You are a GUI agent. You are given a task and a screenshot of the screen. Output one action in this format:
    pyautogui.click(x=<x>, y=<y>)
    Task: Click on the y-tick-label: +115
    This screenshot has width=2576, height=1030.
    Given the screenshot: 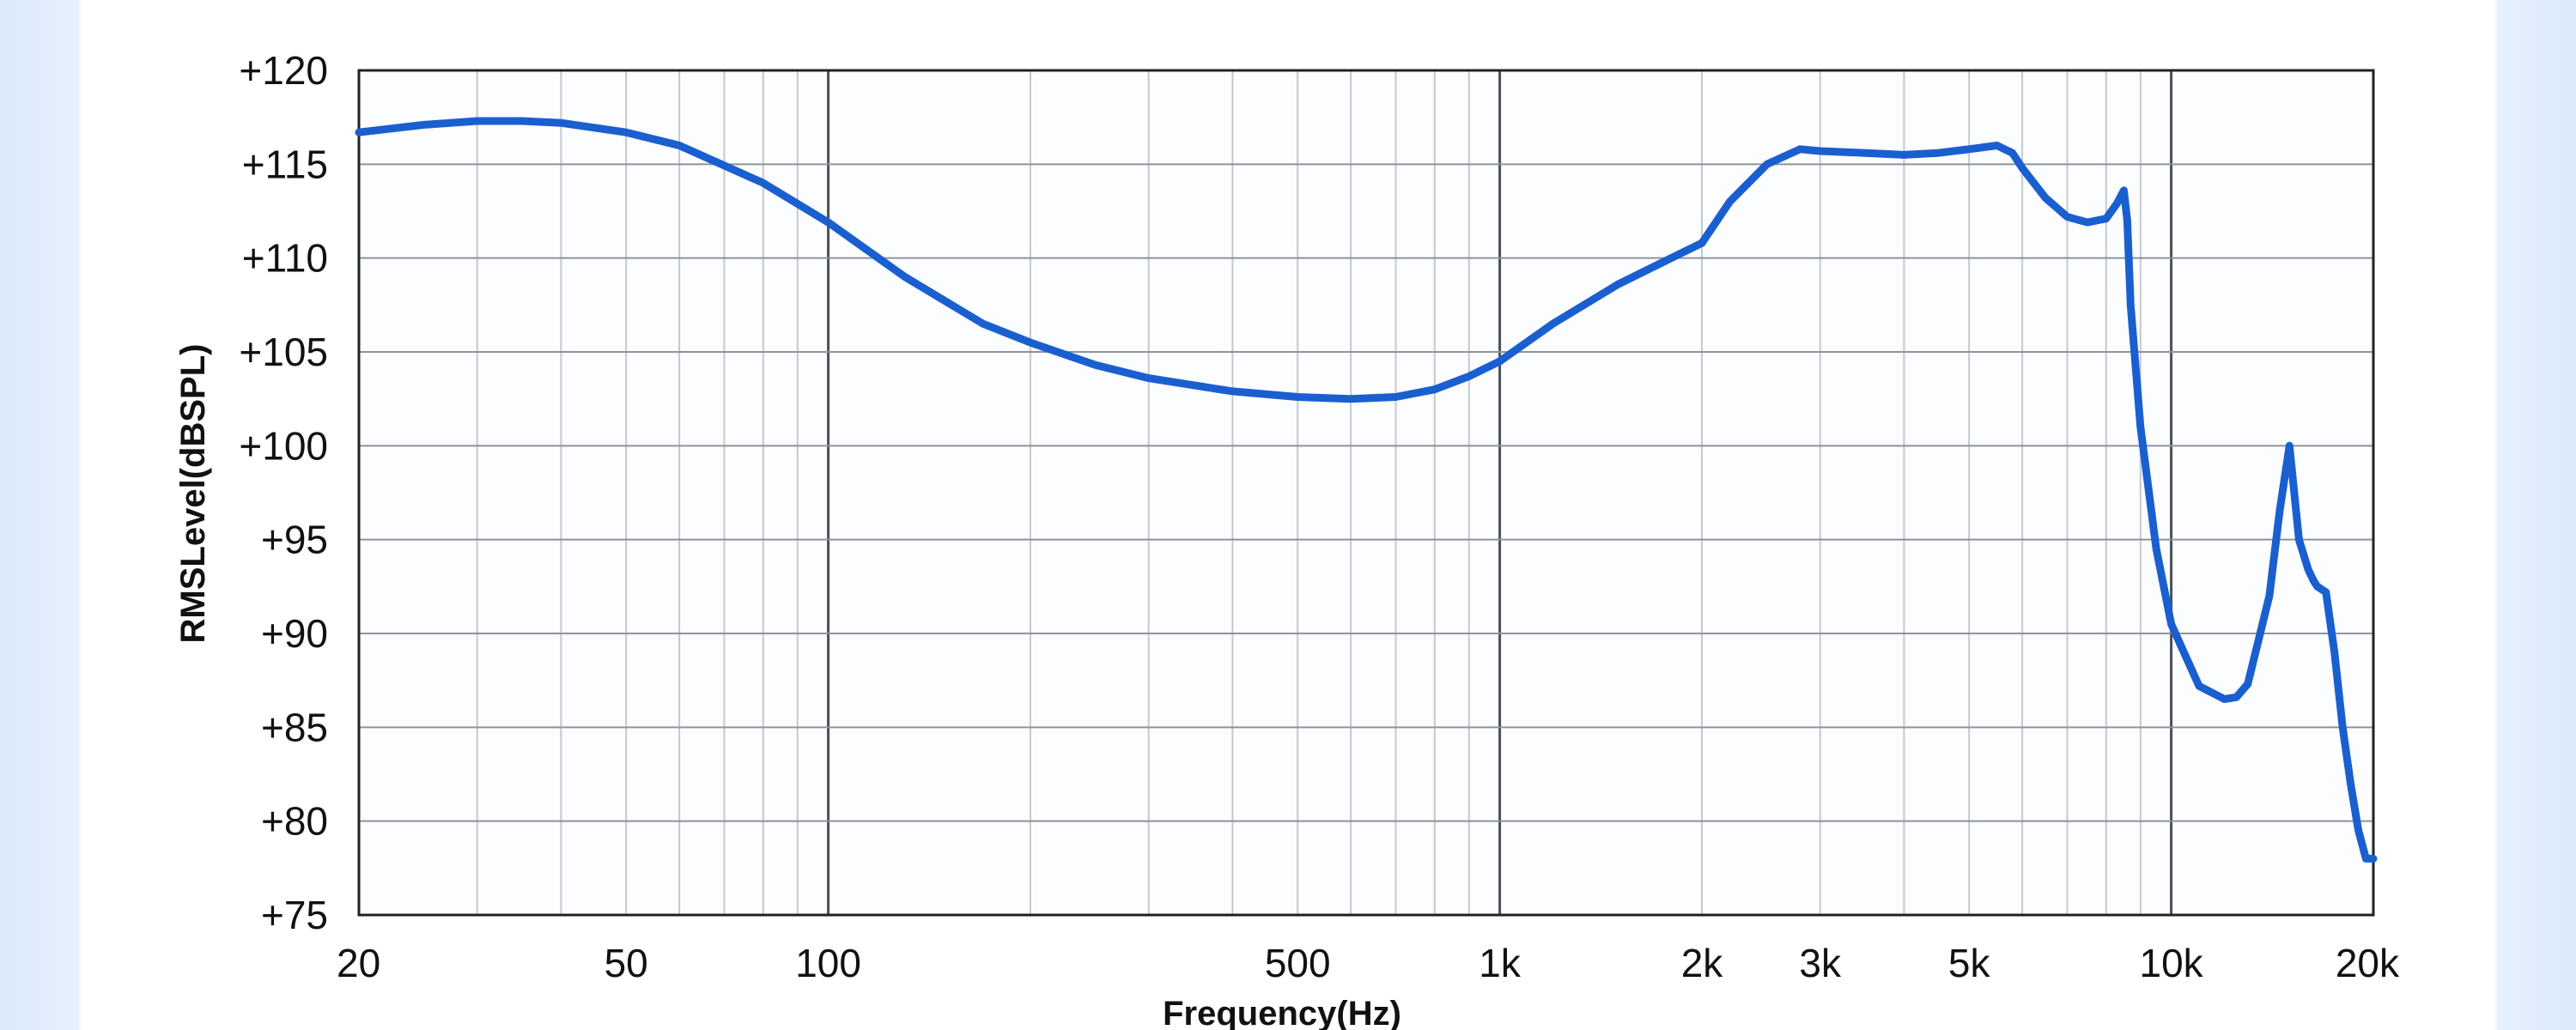 What is the action you would take?
    pyautogui.click(x=285, y=164)
    